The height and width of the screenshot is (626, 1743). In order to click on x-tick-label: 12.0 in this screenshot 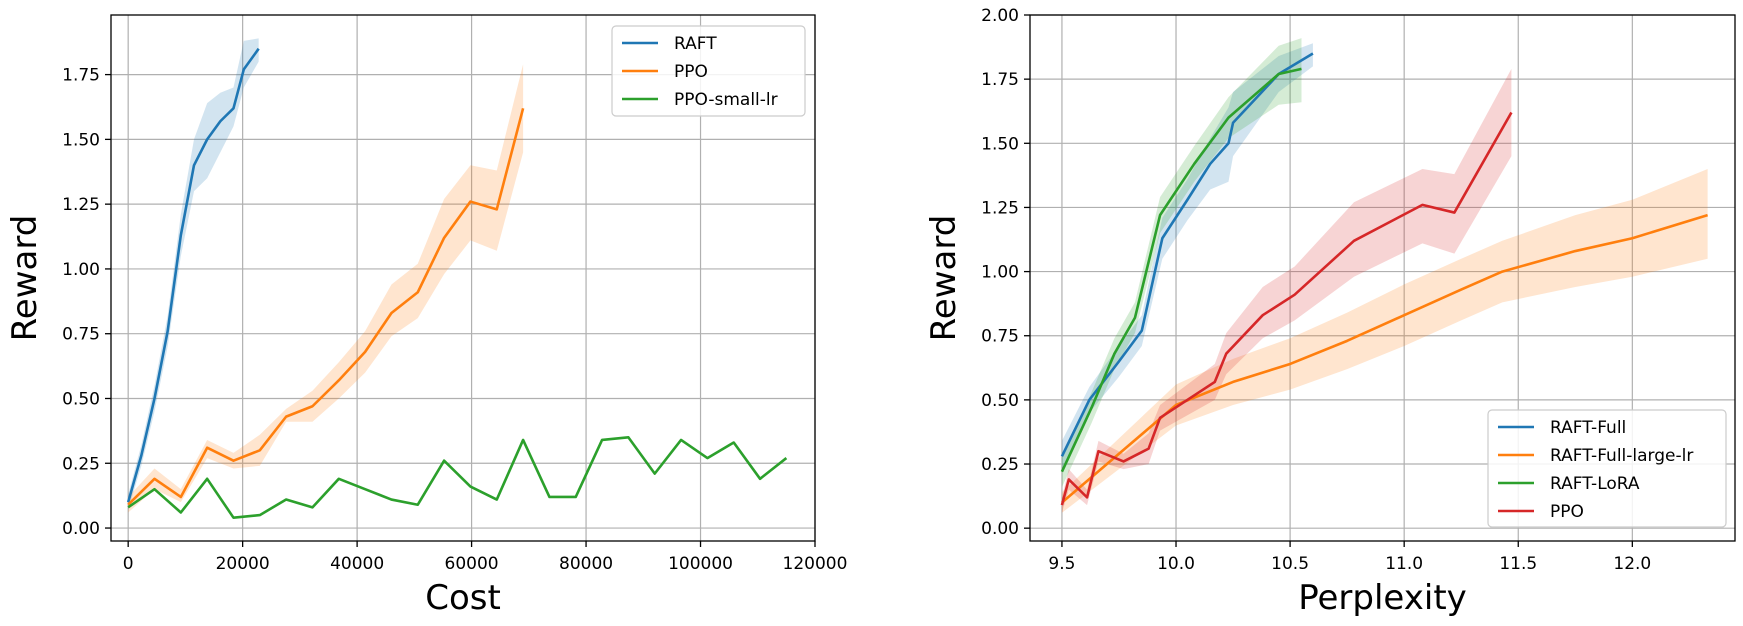, I will do `click(1632, 564)`.